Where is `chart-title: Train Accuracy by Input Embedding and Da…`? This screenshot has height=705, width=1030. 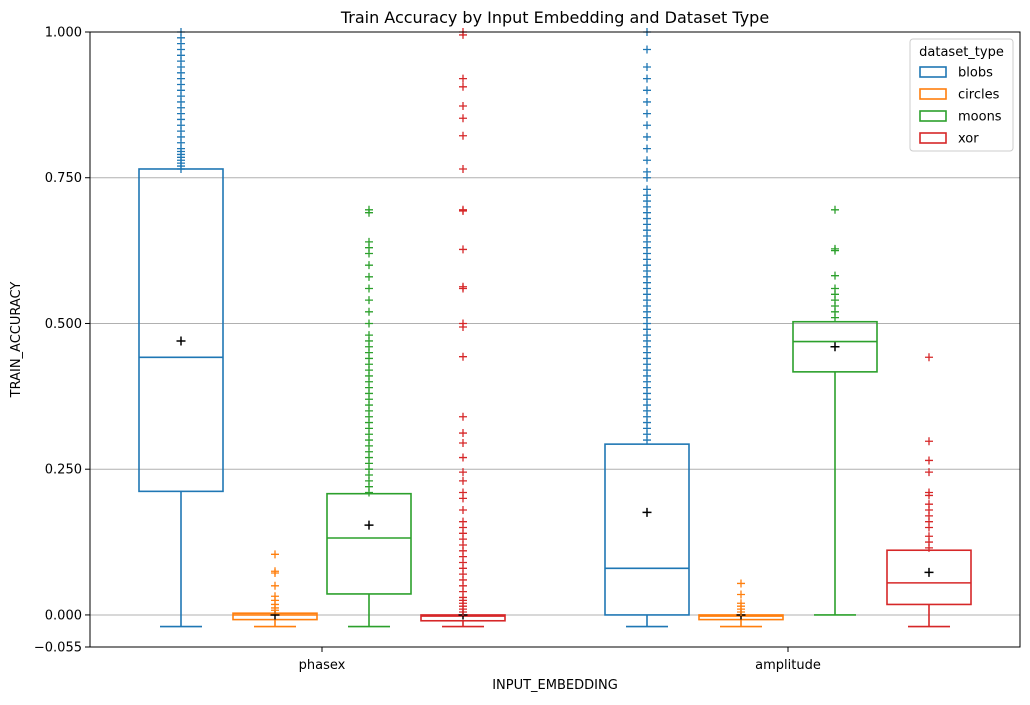
chart-title: Train Accuracy by Input Embedding and Da… is located at coordinates (554, 17).